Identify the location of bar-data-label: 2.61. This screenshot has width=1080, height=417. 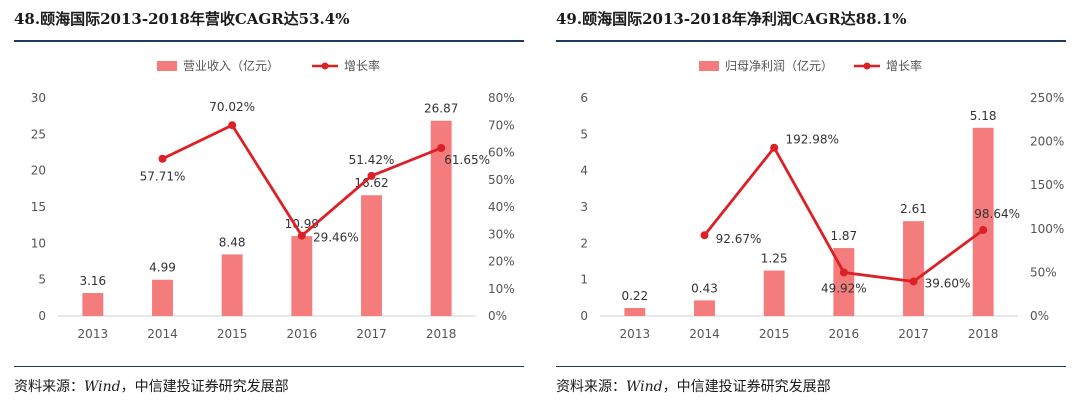
(913, 209).